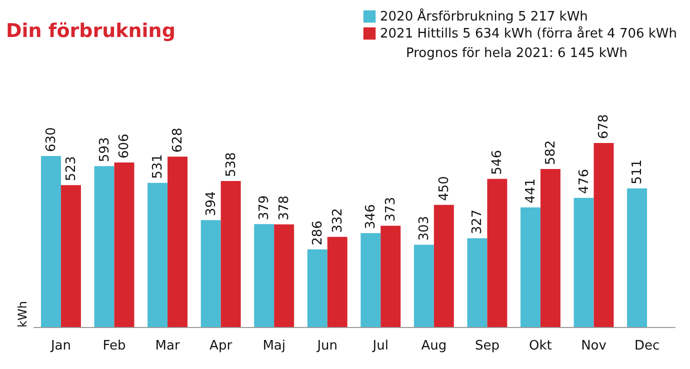 The image size is (690, 369). What do you see at coordinates (274, 346) in the screenshot?
I see `x-tick-label: Maj` at bounding box center [274, 346].